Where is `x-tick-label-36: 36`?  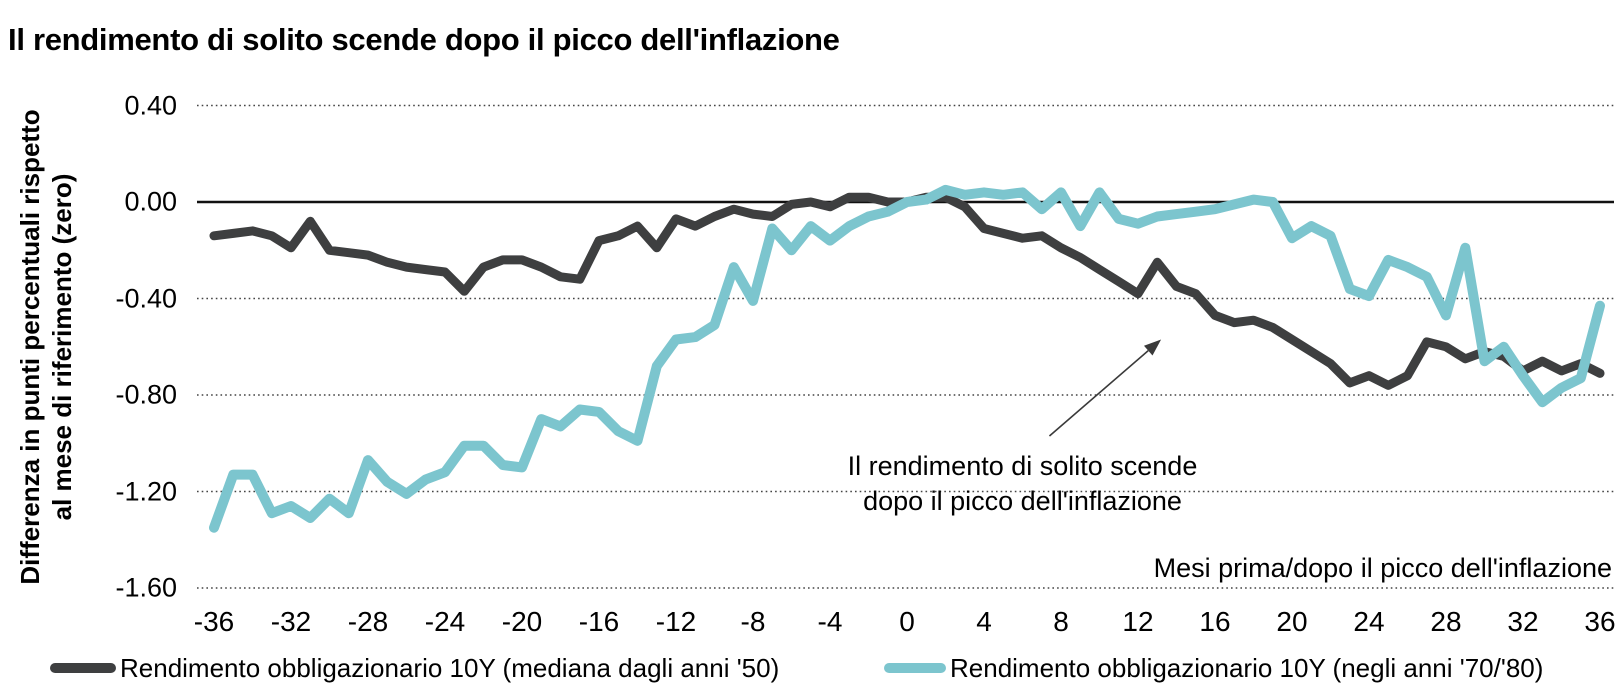 x-tick-label-36: 36 is located at coordinates (1600, 621).